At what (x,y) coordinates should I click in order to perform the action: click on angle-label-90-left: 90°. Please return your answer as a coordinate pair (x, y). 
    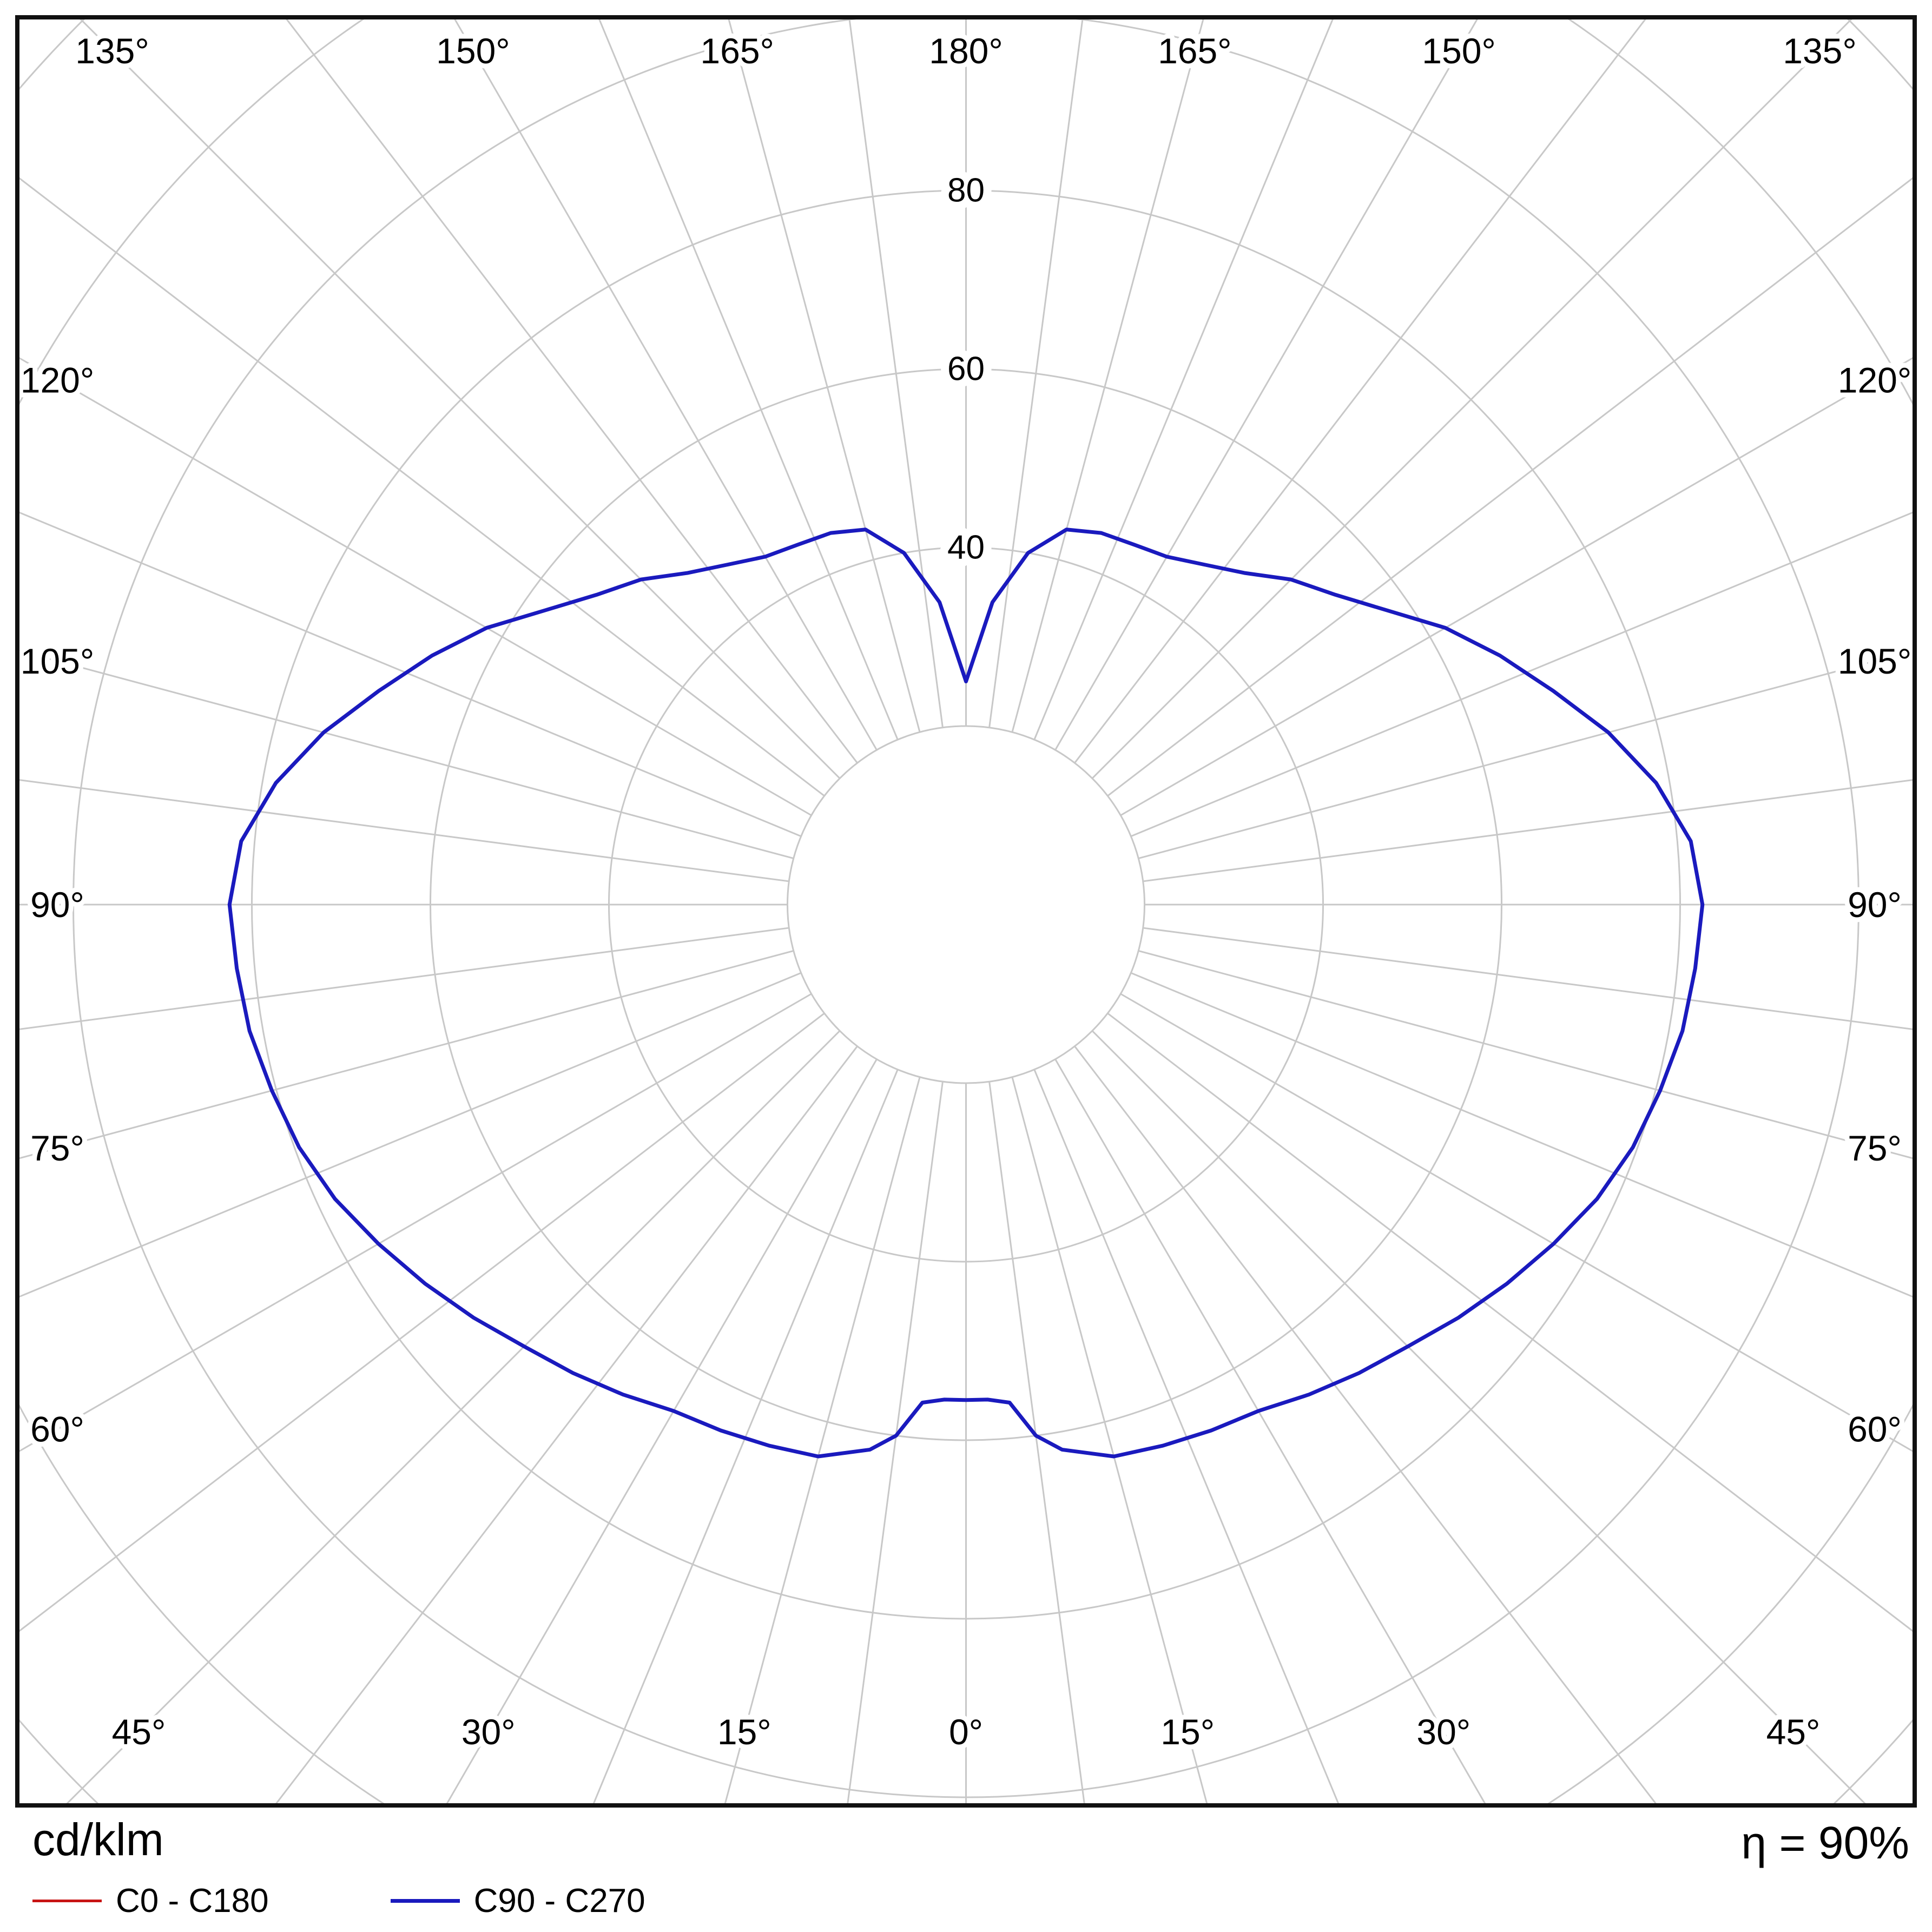
    Looking at the image, I should click on (57, 905).